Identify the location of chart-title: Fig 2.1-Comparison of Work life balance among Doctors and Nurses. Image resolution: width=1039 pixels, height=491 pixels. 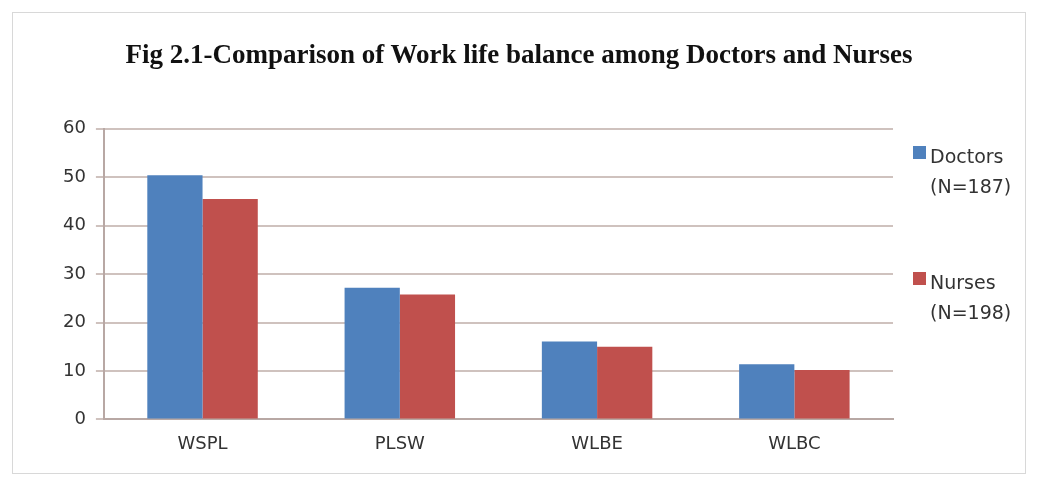
(519, 54).